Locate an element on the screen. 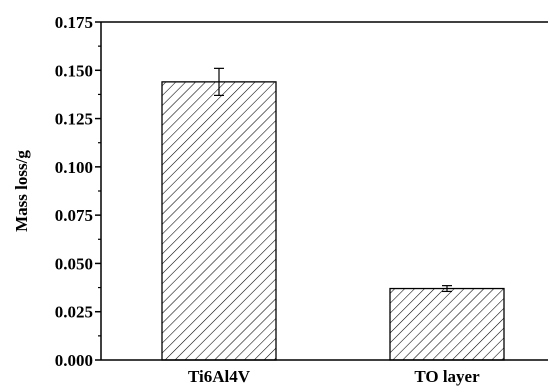  x-category-label: Ti6Al4V is located at coordinates (219, 376).